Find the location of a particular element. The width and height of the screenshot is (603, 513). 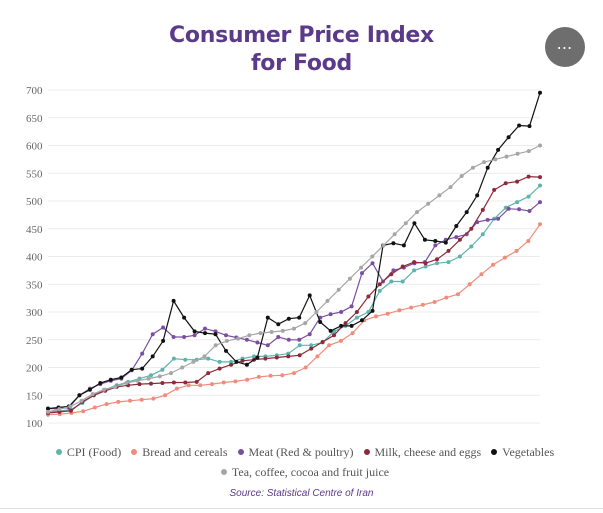

chart-menu-button: ⋯ is located at coordinates (565, 47).